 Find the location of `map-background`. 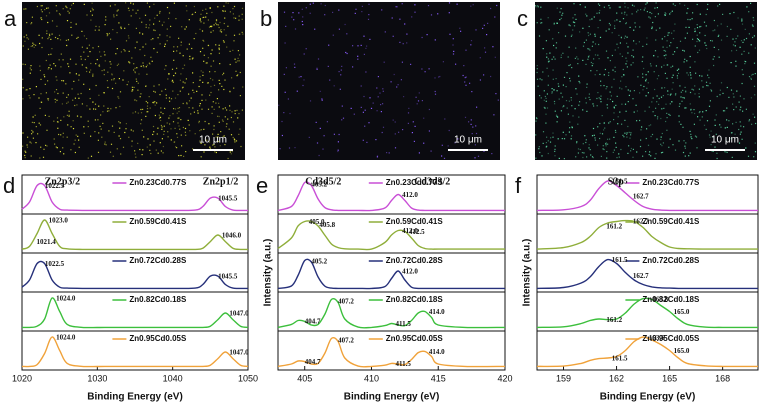

map-background is located at coordinates (133, 81).